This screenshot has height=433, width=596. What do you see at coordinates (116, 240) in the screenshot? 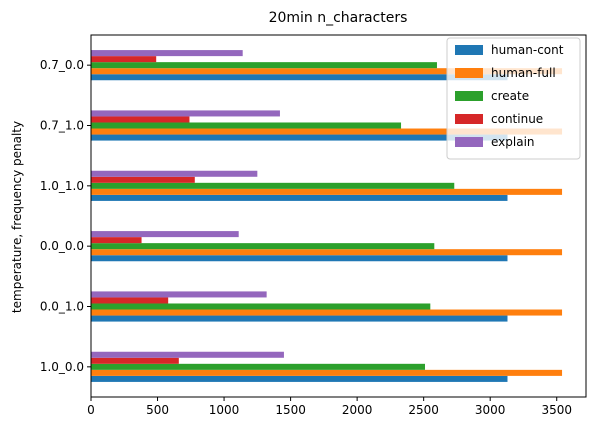
I see `bar-continue-0.0_0.0` at bounding box center [116, 240].